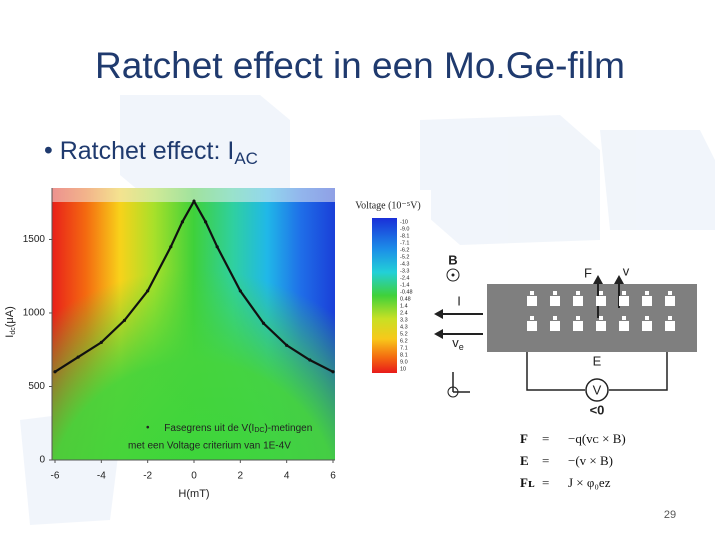 The image size is (720, 545). I want to click on ve-label: ve, so click(458, 343).